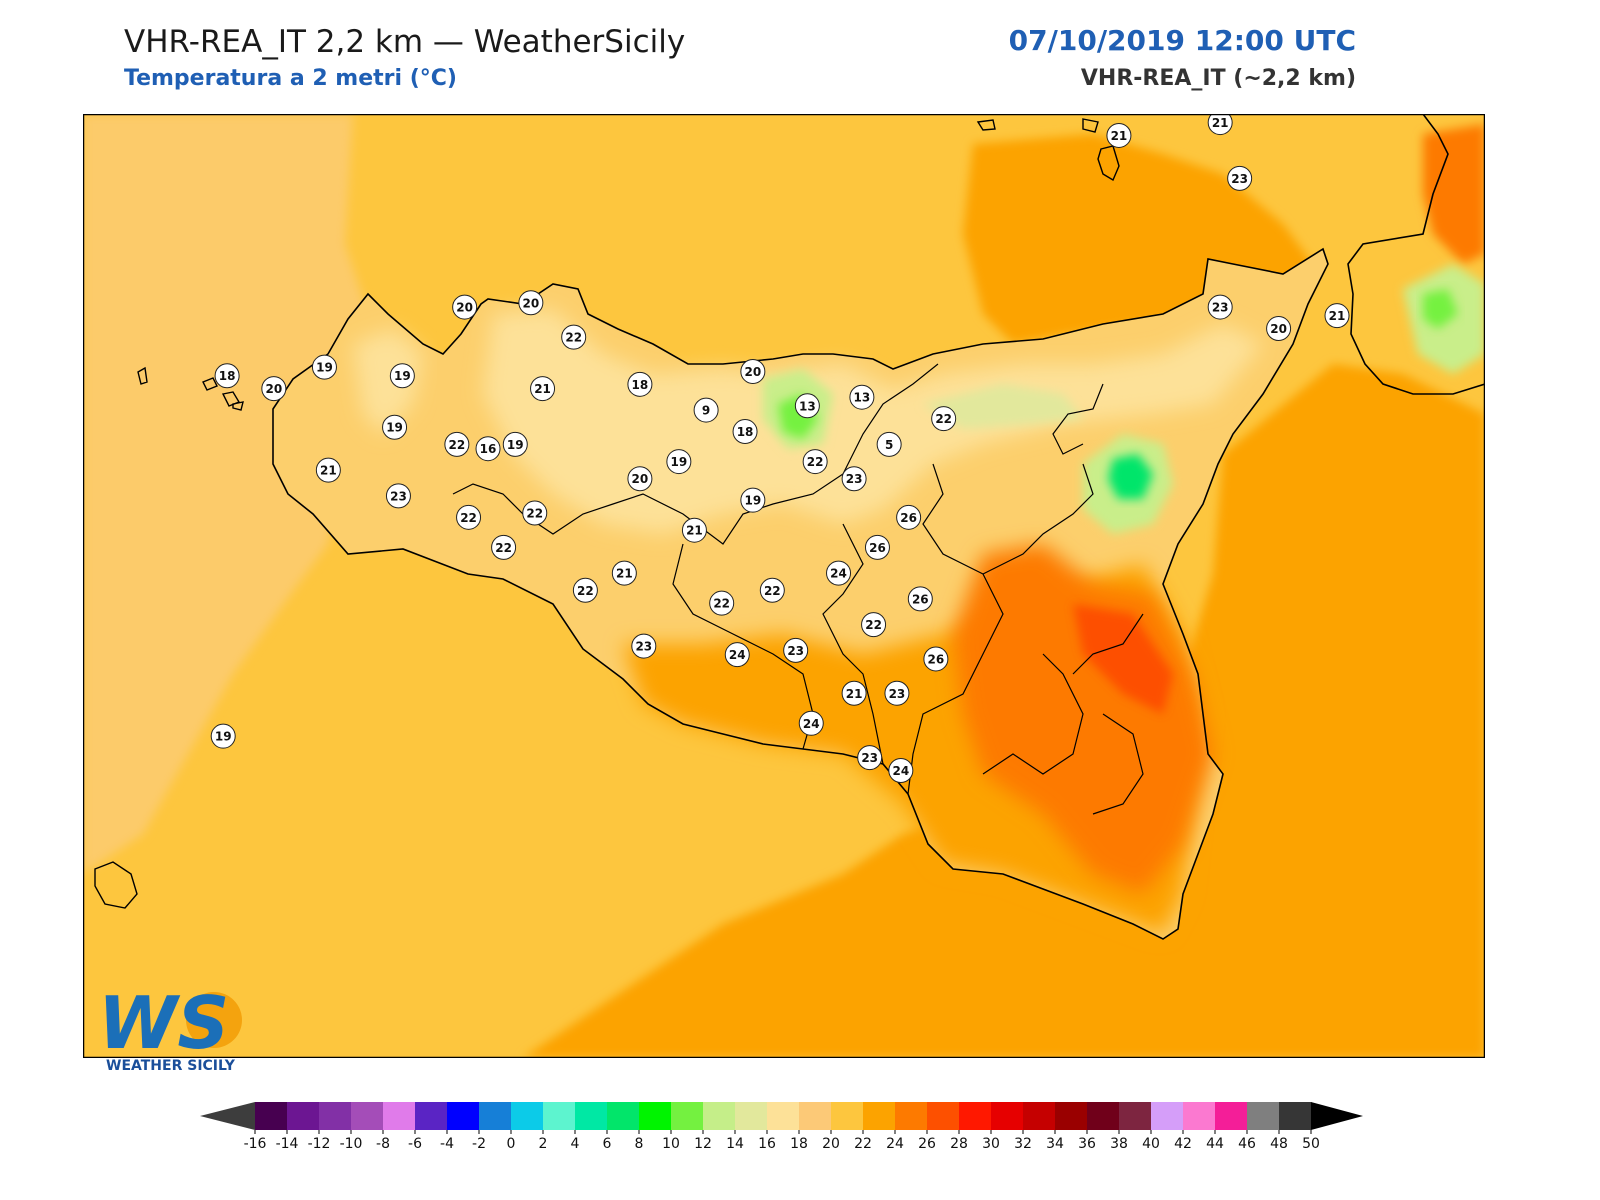 The image size is (1600, 1200). I want to click on cool-zone-nebrodi, so click(1003, 406).